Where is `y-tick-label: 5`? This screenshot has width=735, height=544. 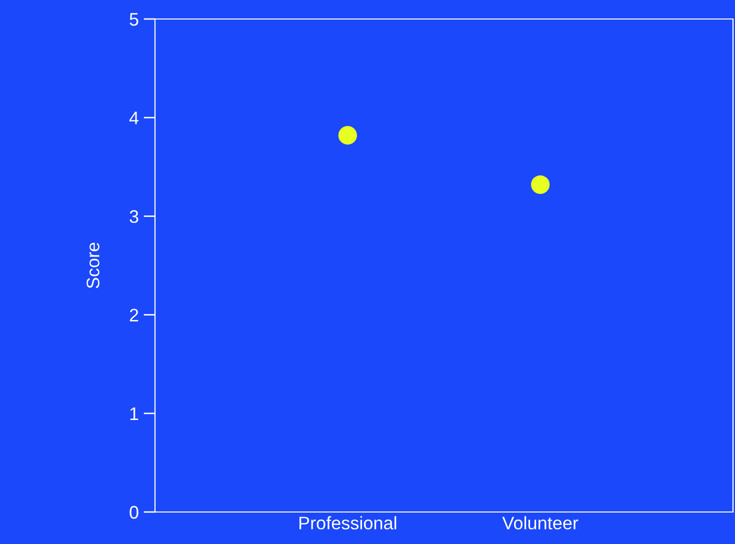
y-tick-label: 5 is located at coordinates (134, 19).